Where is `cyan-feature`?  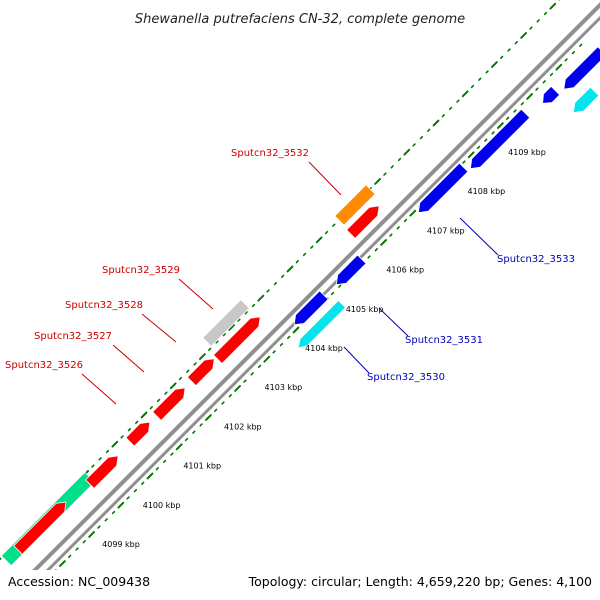
cyan-feature is located at coordinates (322, 324).